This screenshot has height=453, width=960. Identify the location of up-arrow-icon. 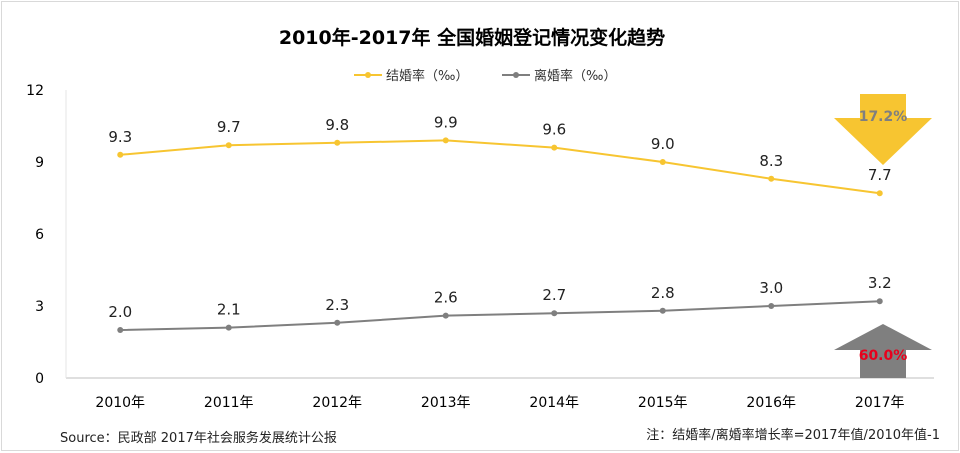
(883, 351).